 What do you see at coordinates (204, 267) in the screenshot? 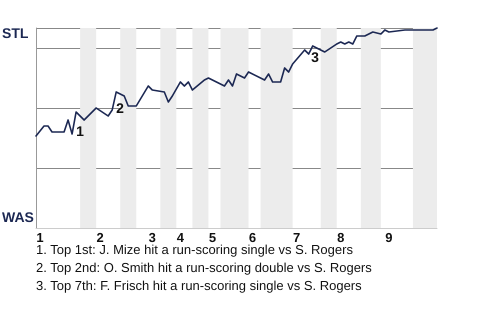
I see `text: 2. Top 2nd: O. Smith hit a run-scoring double vs S. Rogers` at bounding box center [204, 267].